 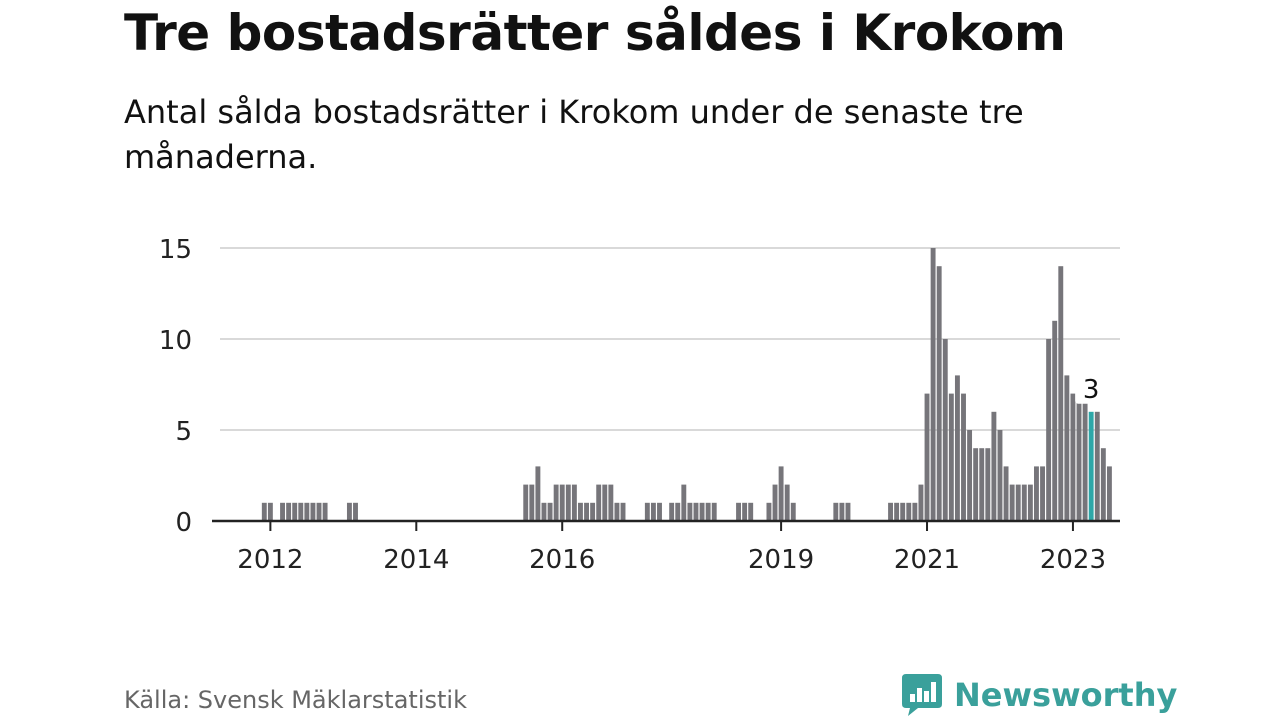 What do you see at coordinates (175, 341) in the screenshot?
I see `y-tick-label: 10` at bounding box center [175, 341].